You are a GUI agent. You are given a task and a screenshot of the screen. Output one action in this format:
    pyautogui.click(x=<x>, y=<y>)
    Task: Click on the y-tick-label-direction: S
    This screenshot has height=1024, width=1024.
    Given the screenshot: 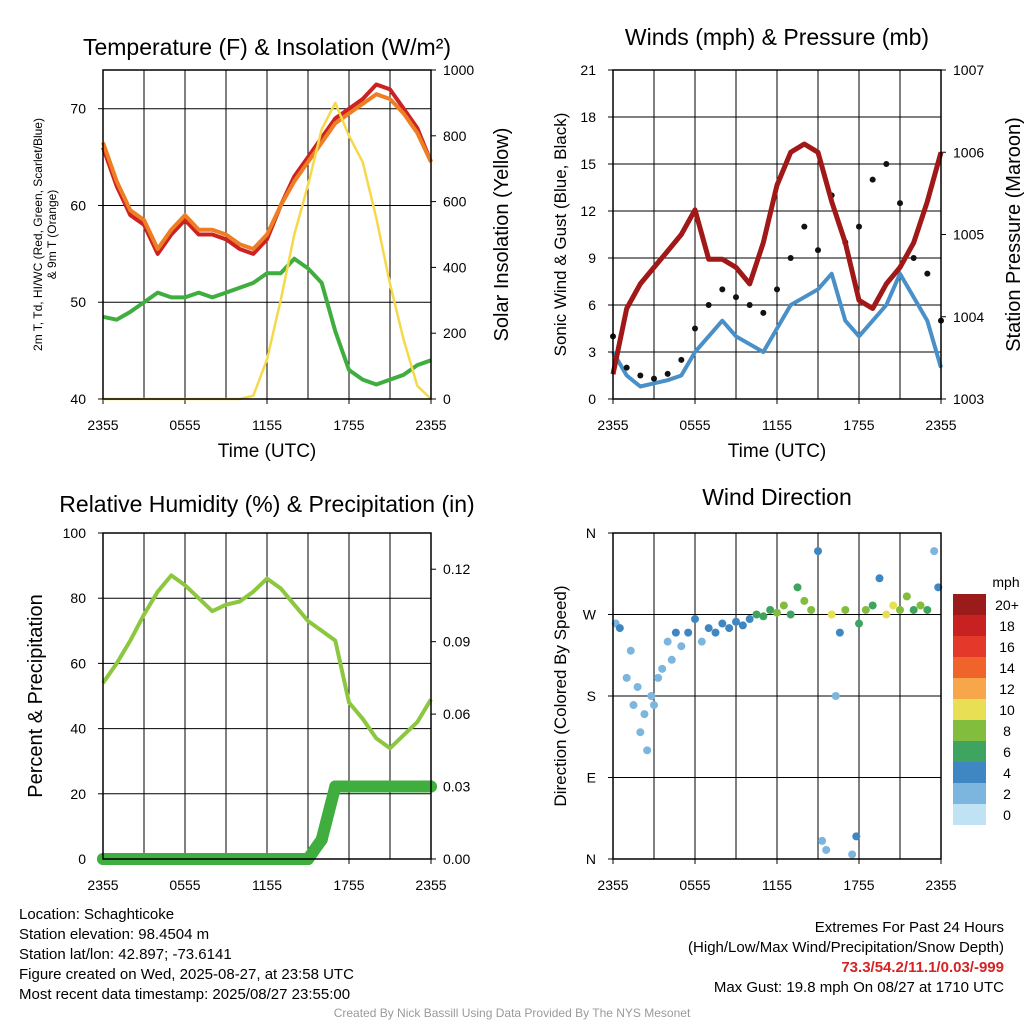 What is the action you would take?
    pyautogui.click(x=591, y=696)
    